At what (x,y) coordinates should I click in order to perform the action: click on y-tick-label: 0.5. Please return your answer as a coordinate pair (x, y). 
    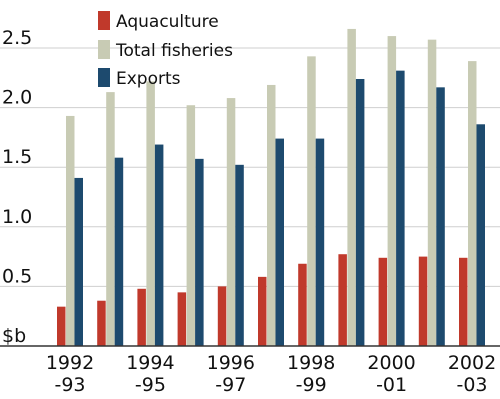
    Looking at the image, I should click on (17, 276).